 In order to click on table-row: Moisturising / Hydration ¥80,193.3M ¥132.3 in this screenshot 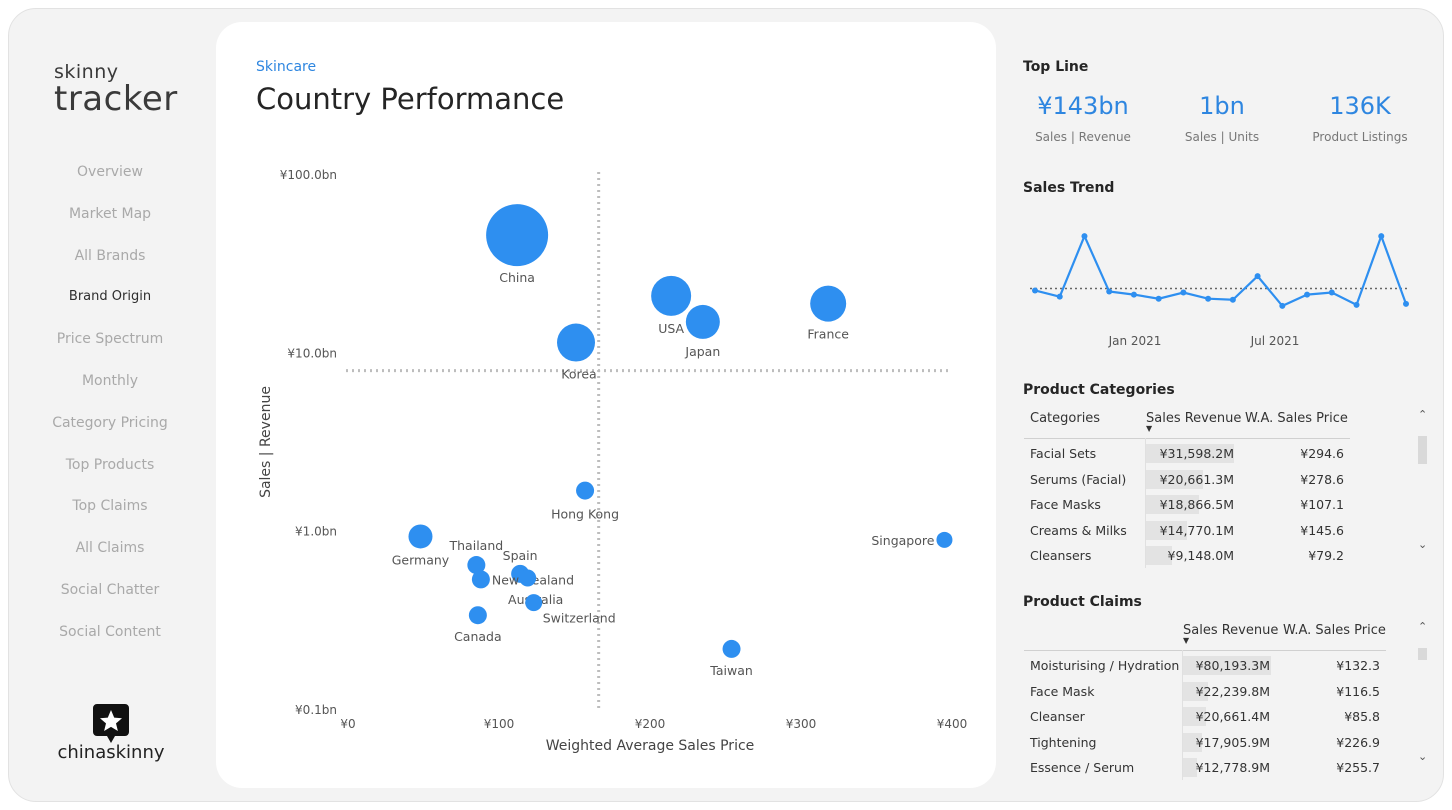, I will do `click(1205, 669)`.